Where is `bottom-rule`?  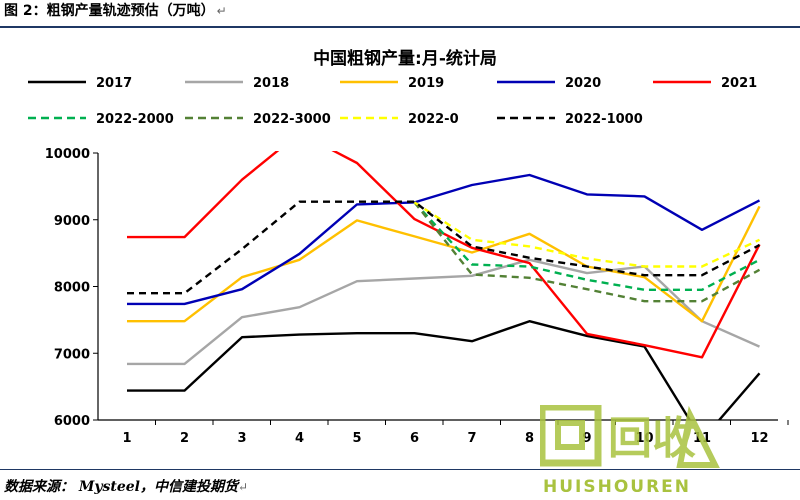
bottom-rule is located at coordinates (400, 469).